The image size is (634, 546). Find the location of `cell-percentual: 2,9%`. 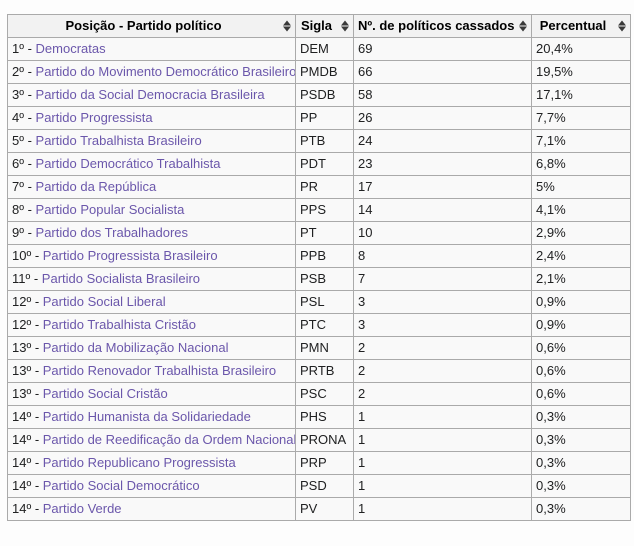

cell-percentual: 2,9% is located at coordinates (581, 233).